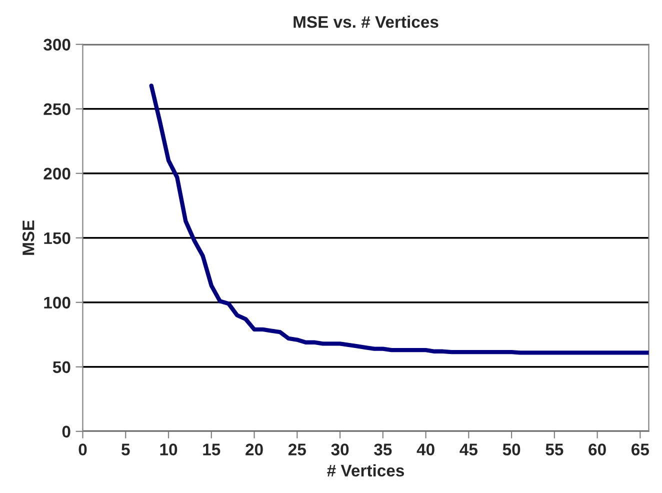 Image resolution: width=662 pixels, height=493 pixels. I want to click on x-tick-label: 50, so click(511, 450).